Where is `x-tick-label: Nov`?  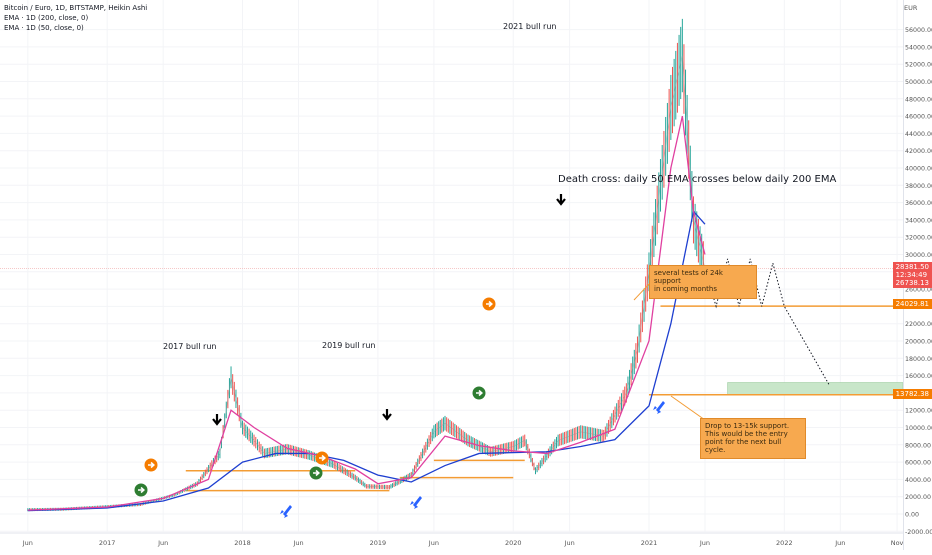
x-tick-label: Nov is located at coordinates (897, 543).